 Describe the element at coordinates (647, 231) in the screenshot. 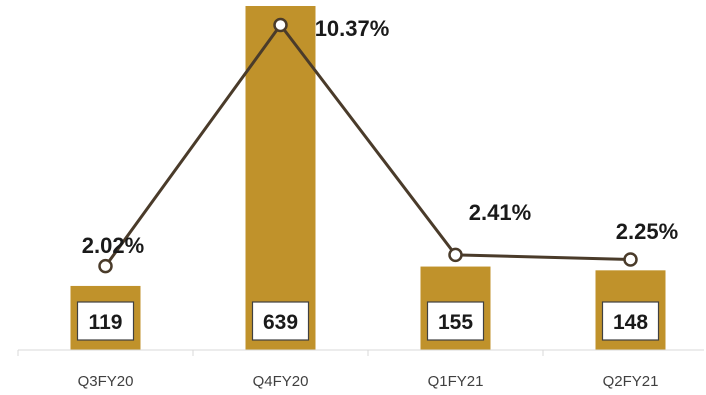

I see `line-value-label: 2.25%` at that location.